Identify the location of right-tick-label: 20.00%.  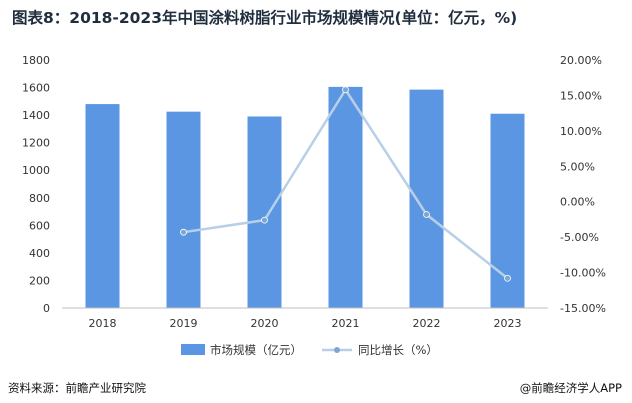
(581, 60).